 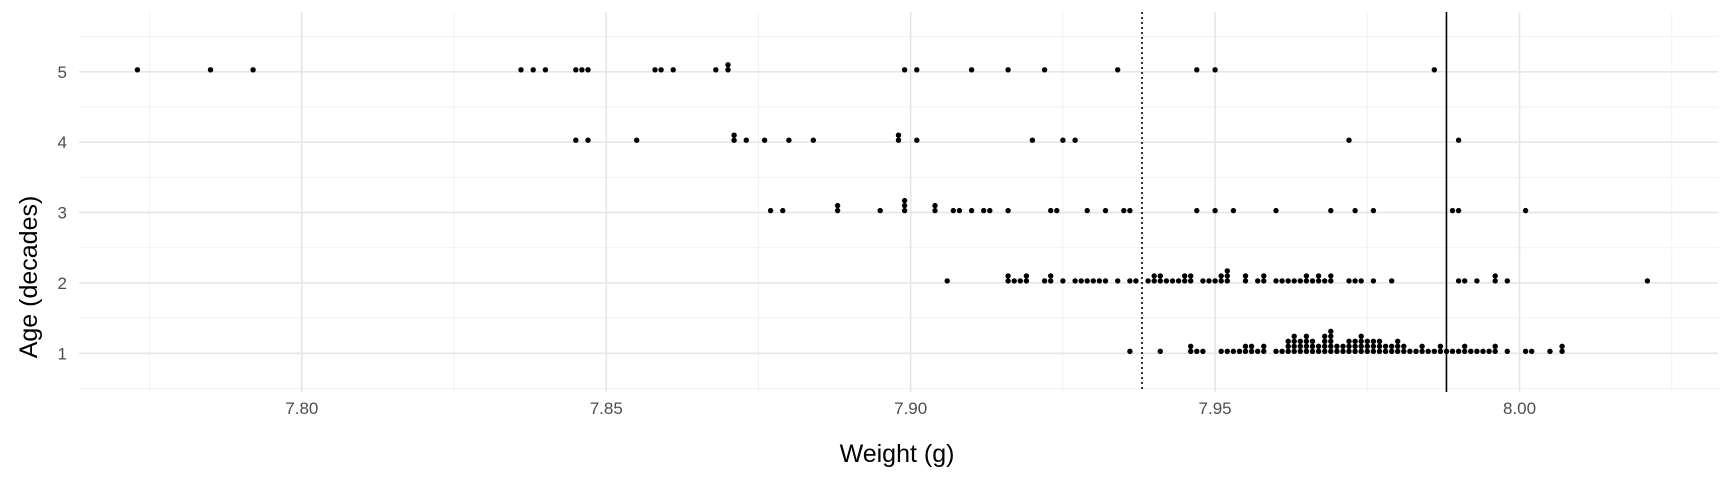 What do you see at coordinates (897, 454) in the screenshot?
I see `x-axis-title: Weight (g)` at bounding box center [897, 454].